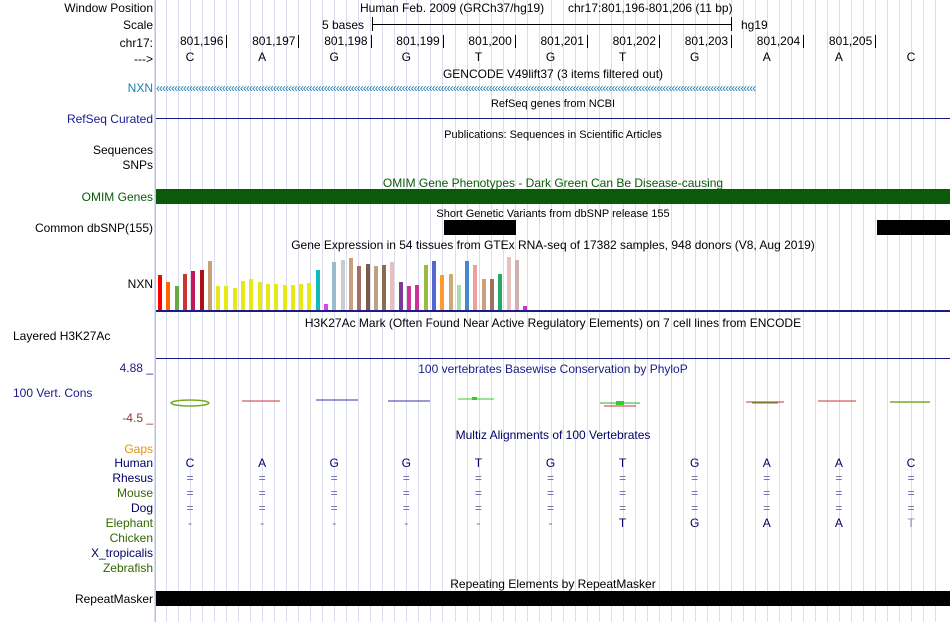 The width and height of the screenshot is (950, 622). What do you see at coordinates (140, 284) in the screenshot?
I see `gtex-track-label: NXN` at bounding box center [140, 284].